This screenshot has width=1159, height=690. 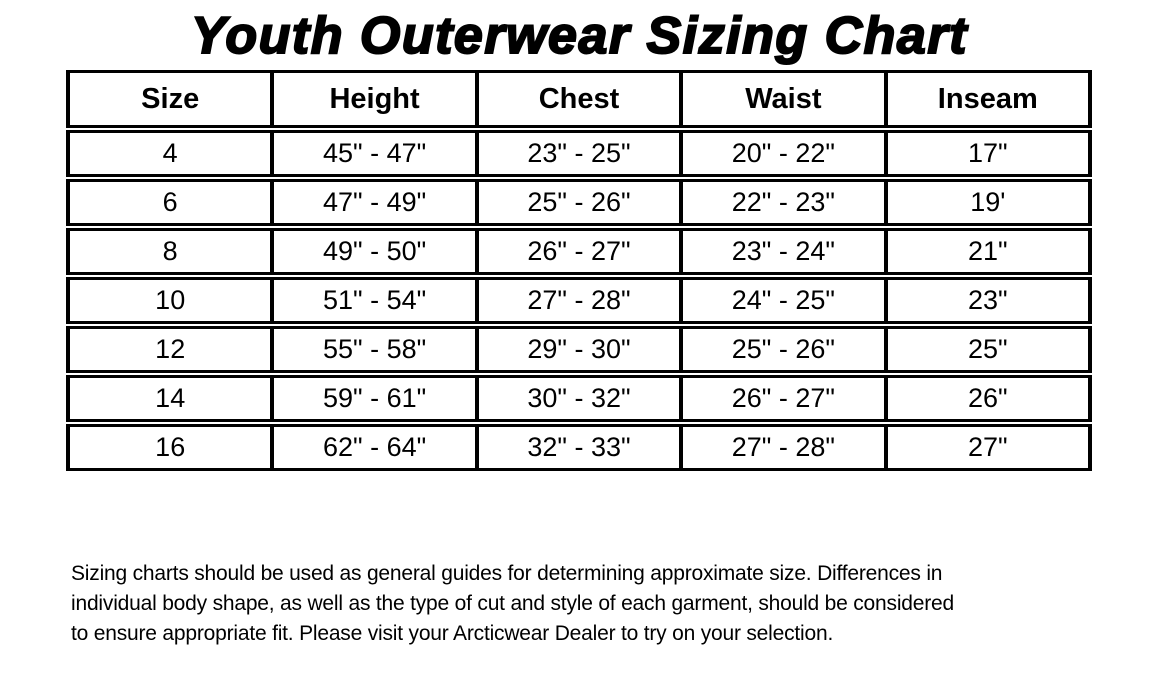 What do you see at coordinates (783, 99) in the screenshot?
I see `column-header: Waist` at bounding box center [783, 99].